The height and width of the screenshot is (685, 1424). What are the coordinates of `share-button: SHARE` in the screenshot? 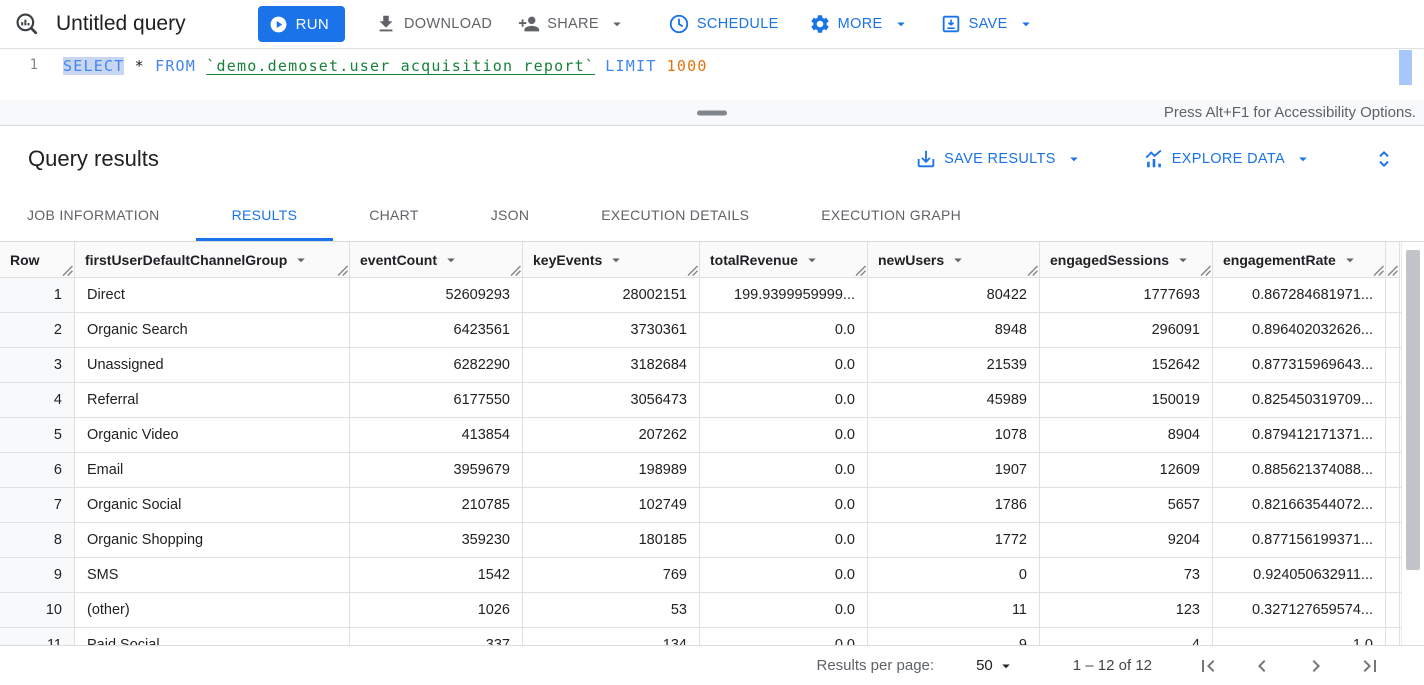 It's located at (572, 24).